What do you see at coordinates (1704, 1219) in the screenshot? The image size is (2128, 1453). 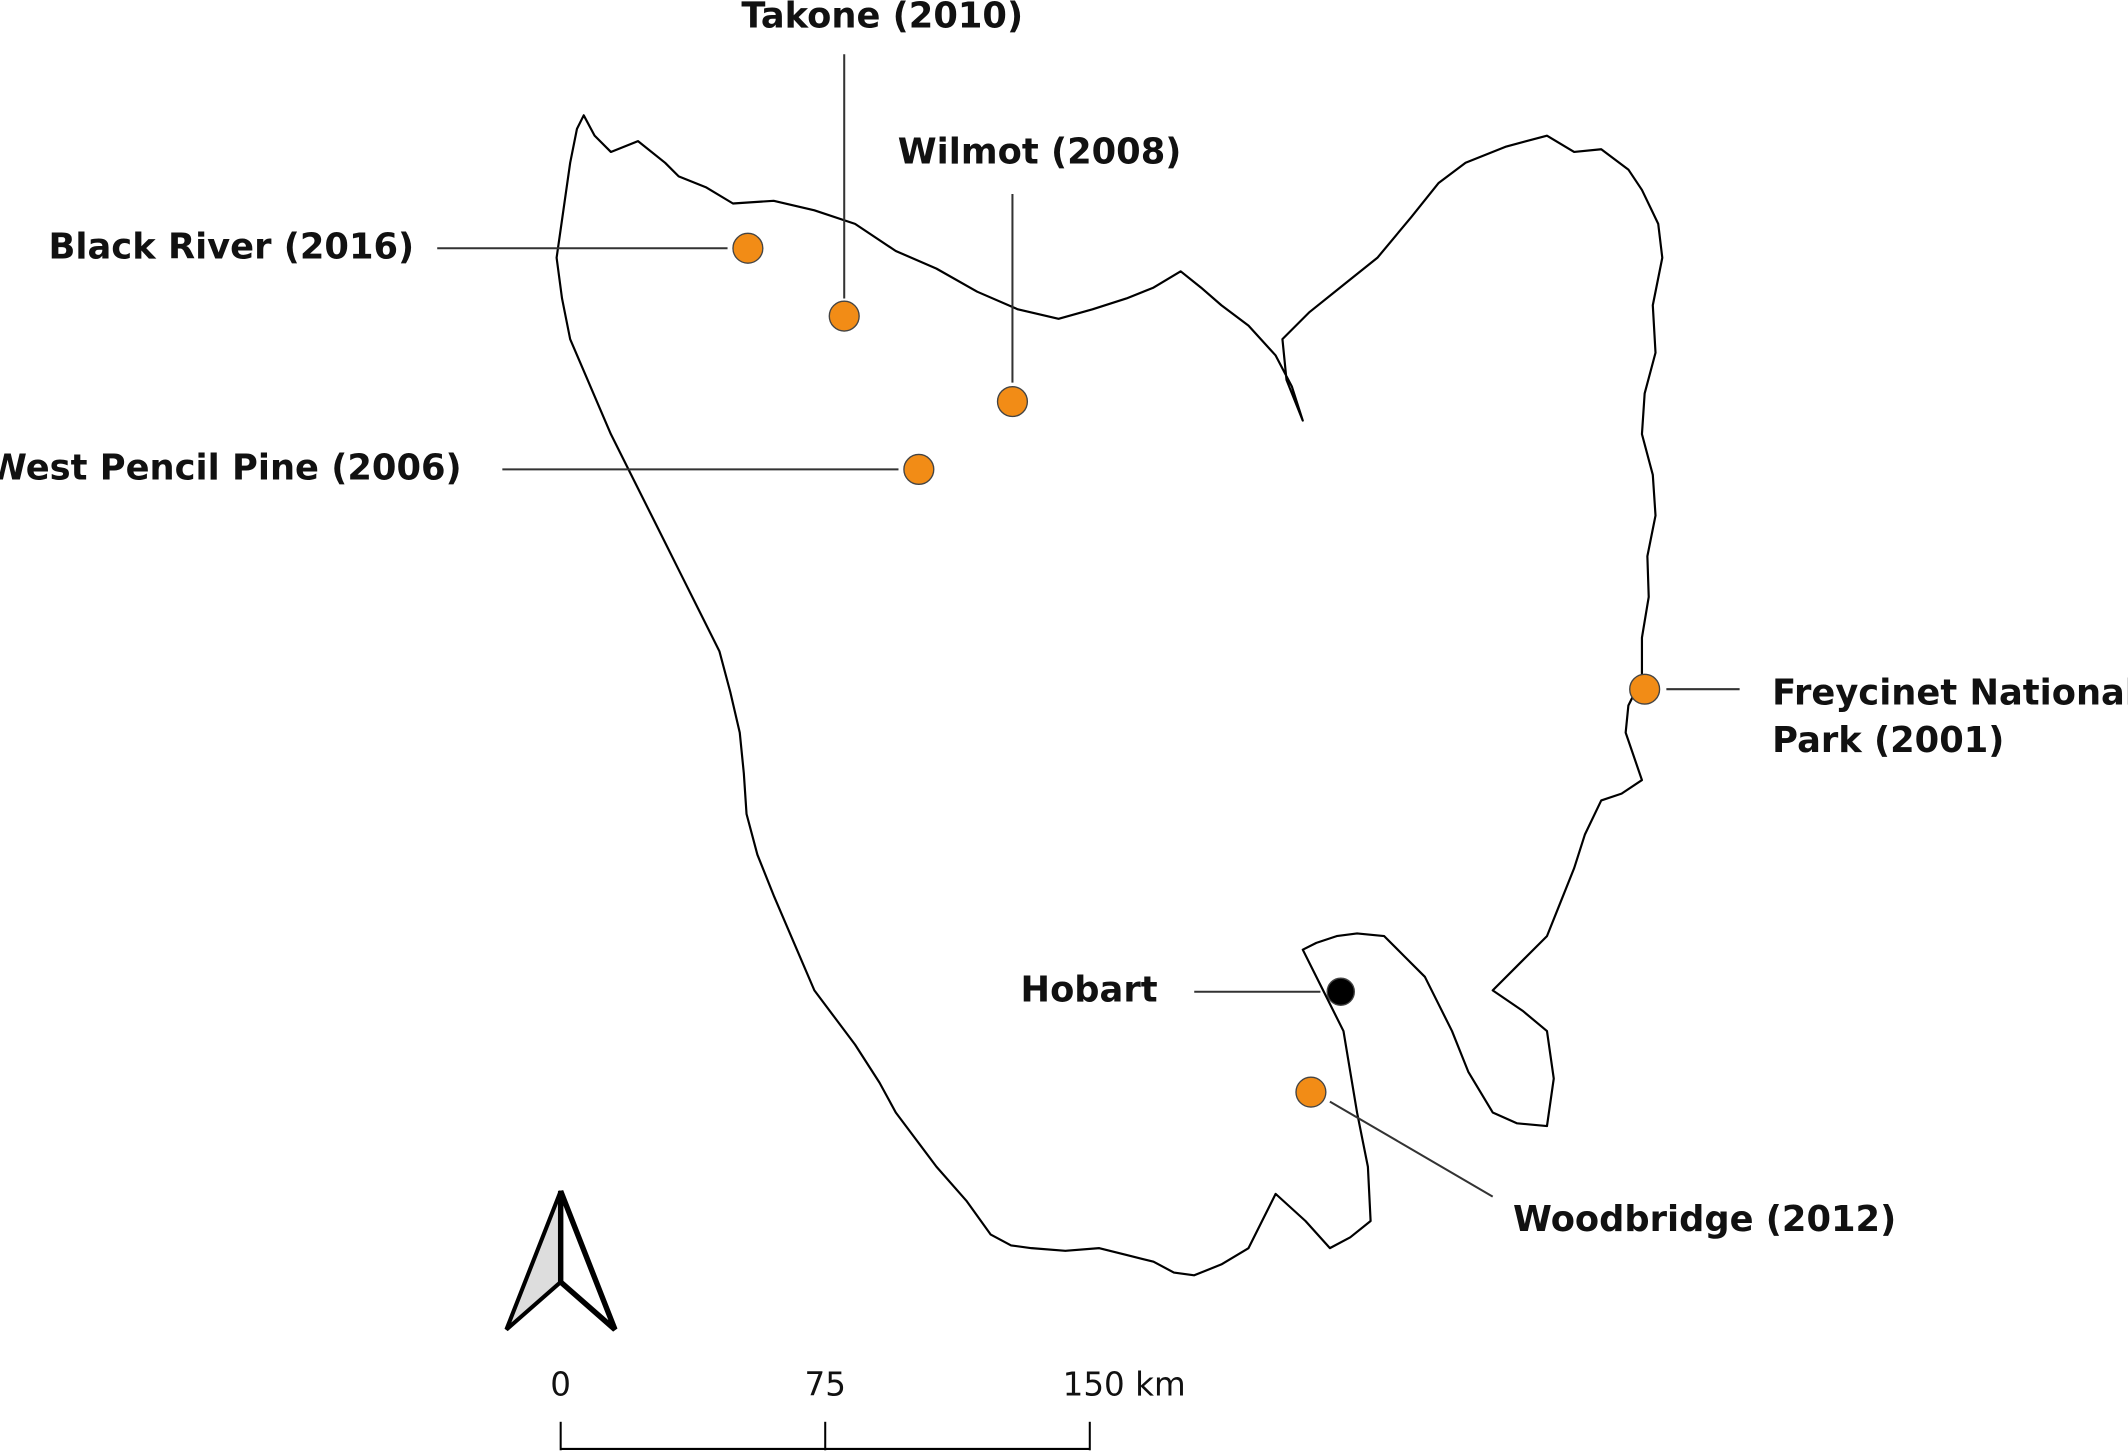 I see `site-label: Woodbridge (2012)` at bounding box center [1704, 1219].